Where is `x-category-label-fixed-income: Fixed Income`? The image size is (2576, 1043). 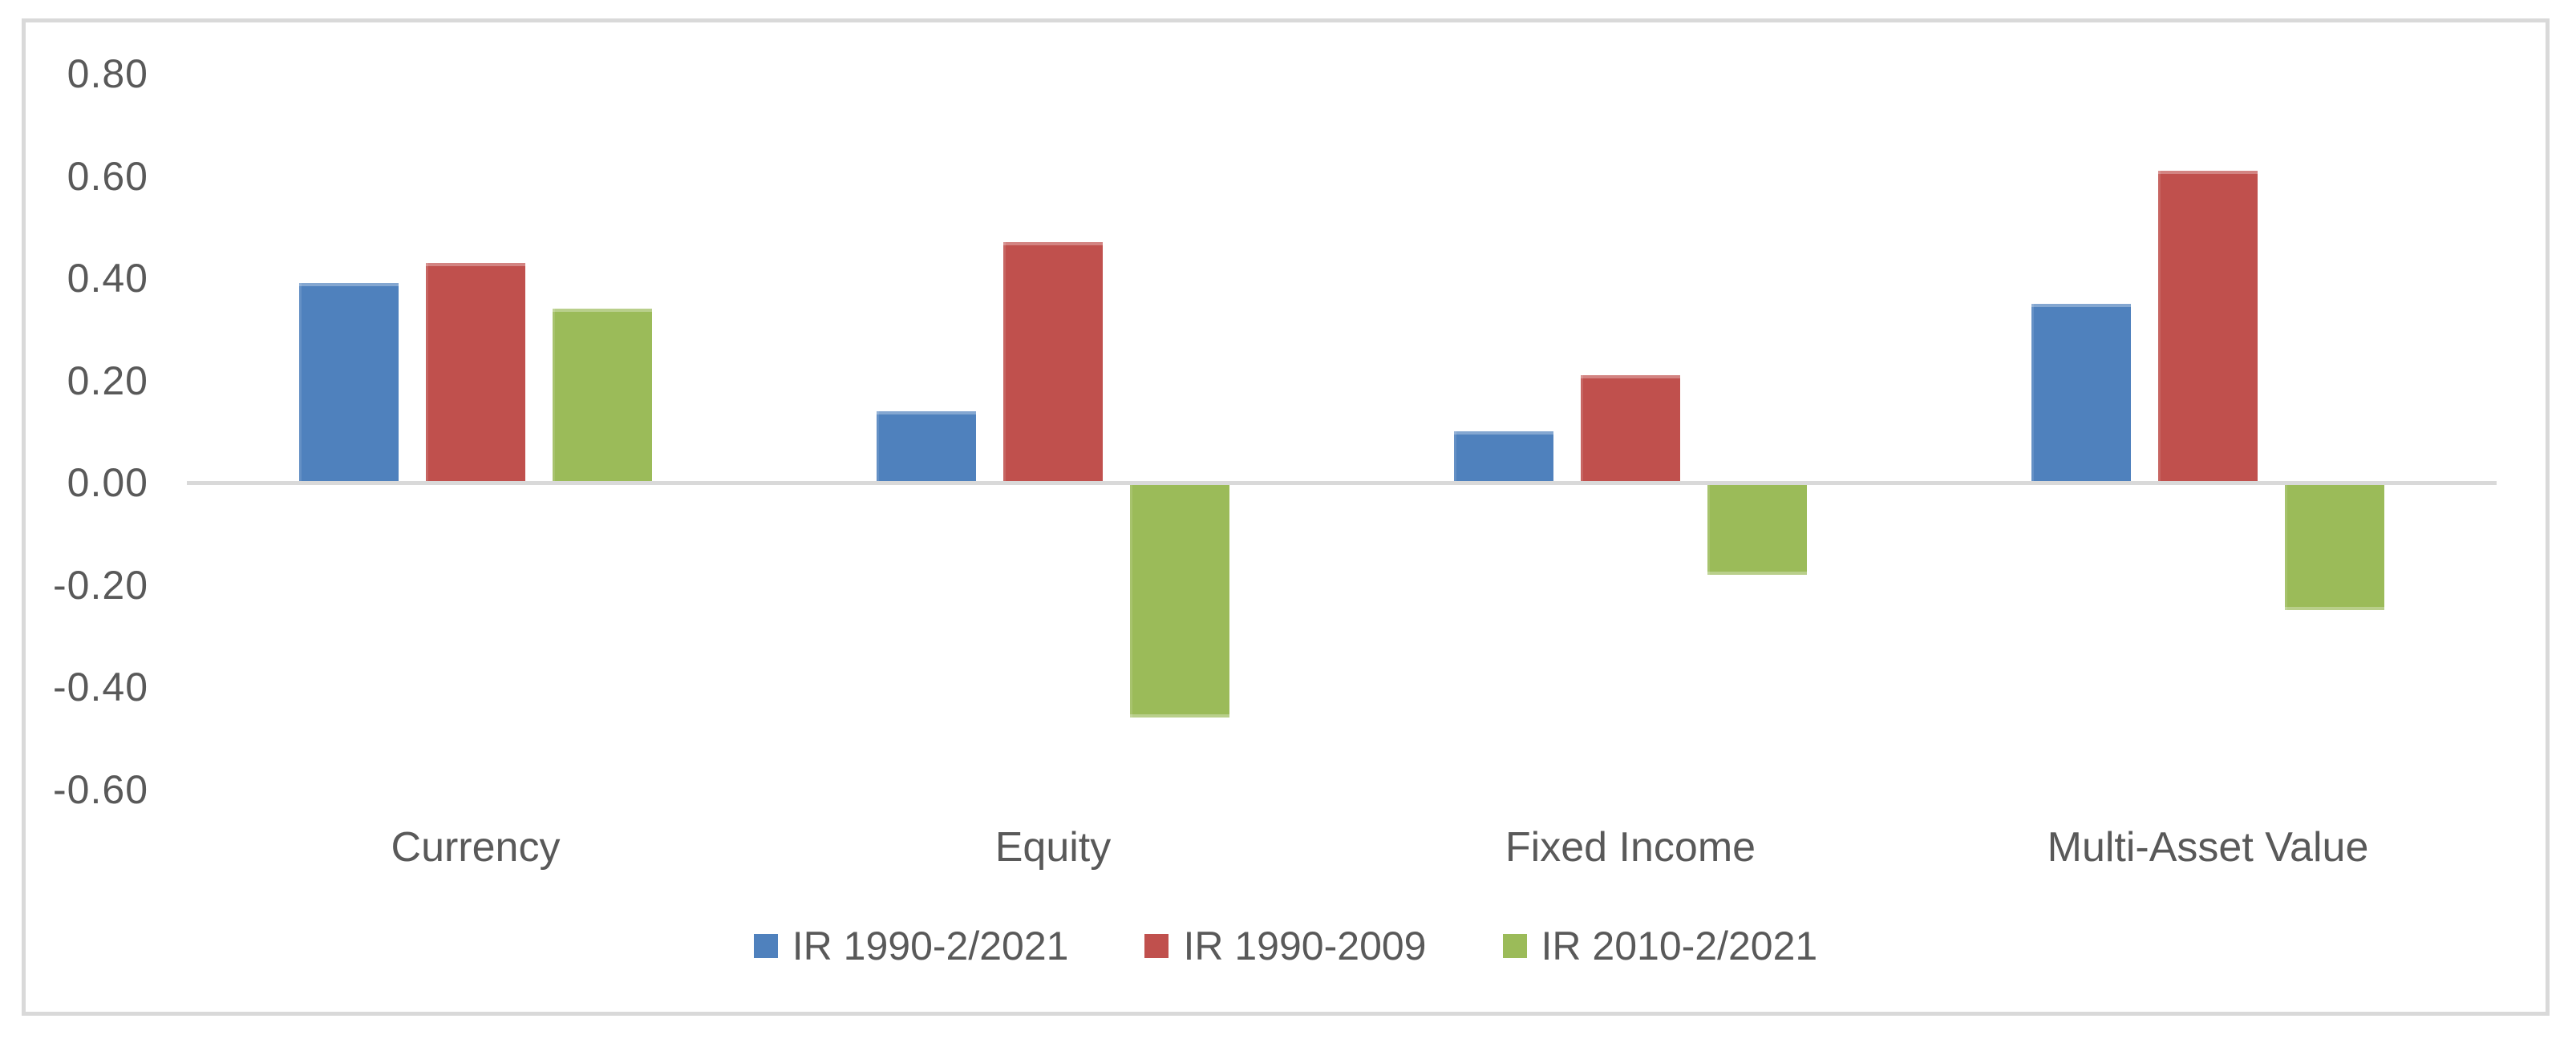
x-category-label-fixed-income: Fixed Income is located at coordinates (1630, 847).